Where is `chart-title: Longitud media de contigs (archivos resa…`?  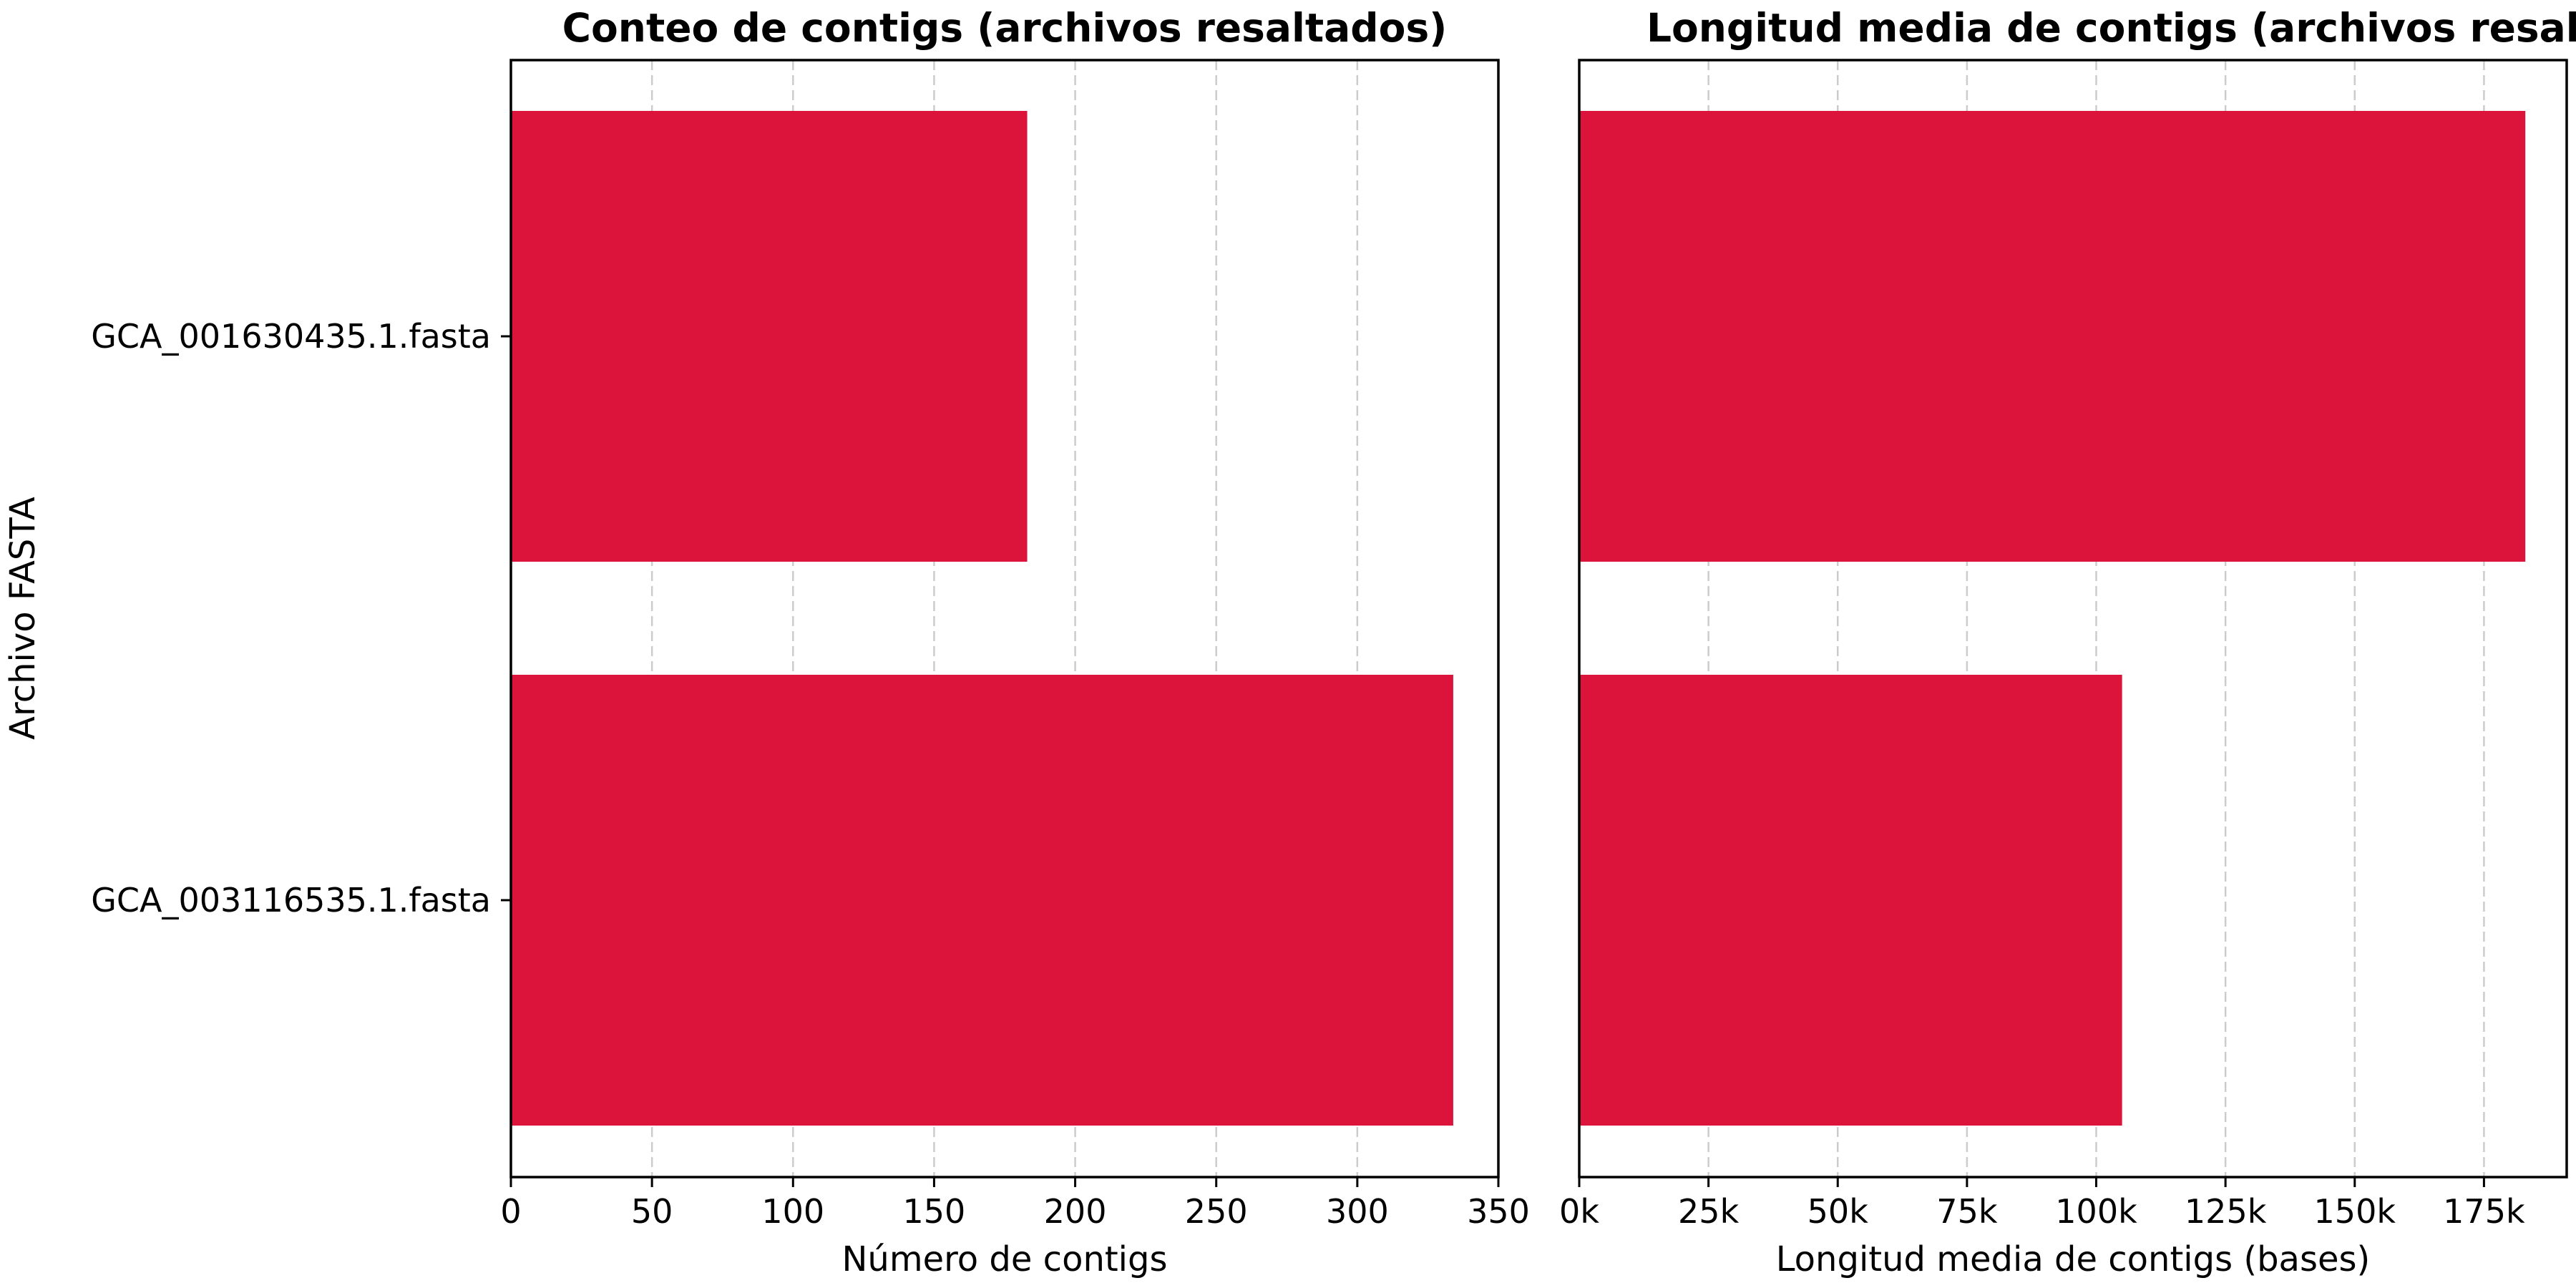 chart-title: Longitud media de contigs (archivos resa… is located at coordinates (2111, 28).